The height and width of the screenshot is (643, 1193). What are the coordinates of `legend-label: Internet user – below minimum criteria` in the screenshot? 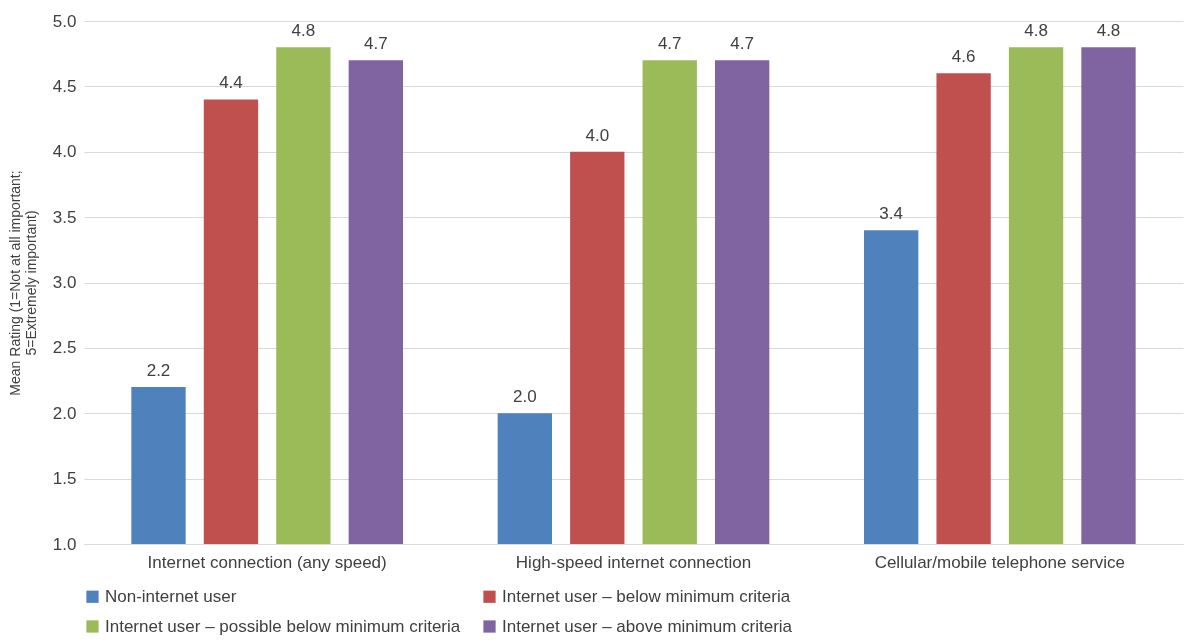 It's located at (646, 596).